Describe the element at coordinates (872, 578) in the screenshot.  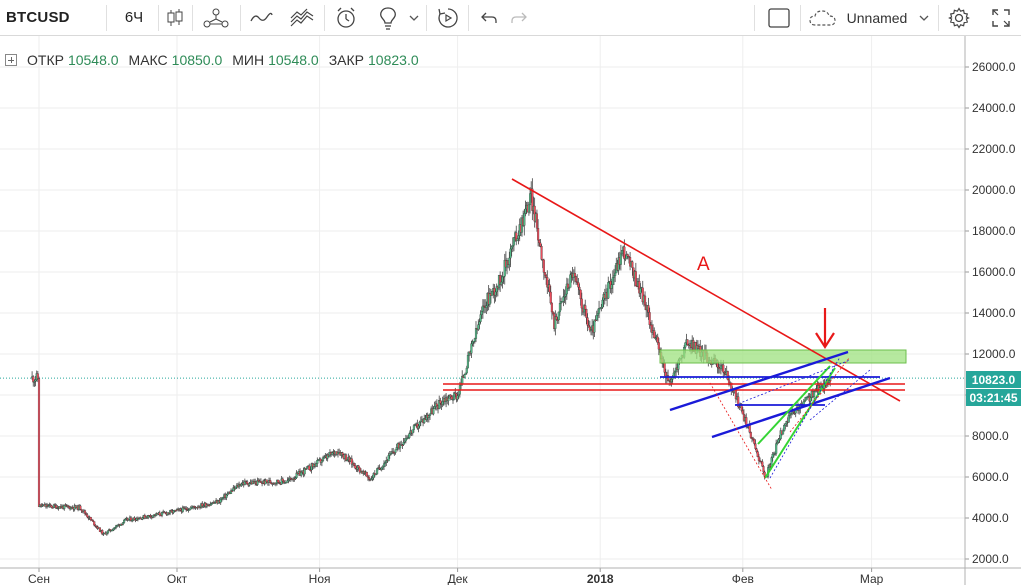
I see `time-axis-label: Мар` at that location.